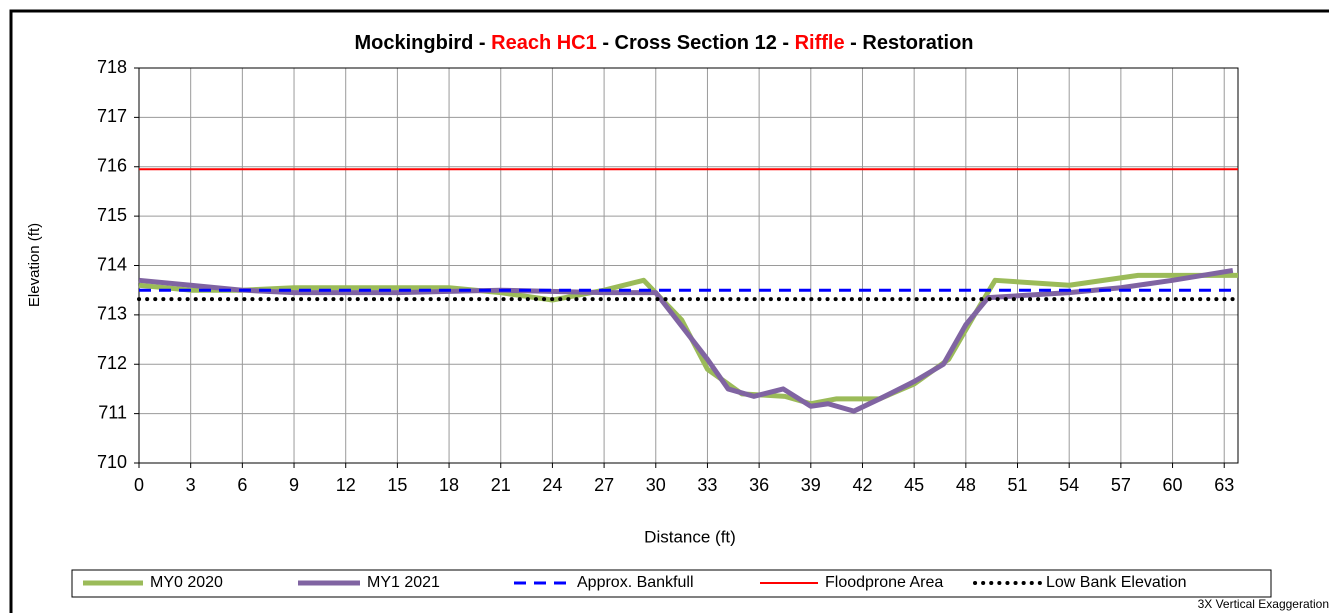 This screenshot has height=613, width=1329. I want to click on title-part: - Restoration, so click(909, 43).